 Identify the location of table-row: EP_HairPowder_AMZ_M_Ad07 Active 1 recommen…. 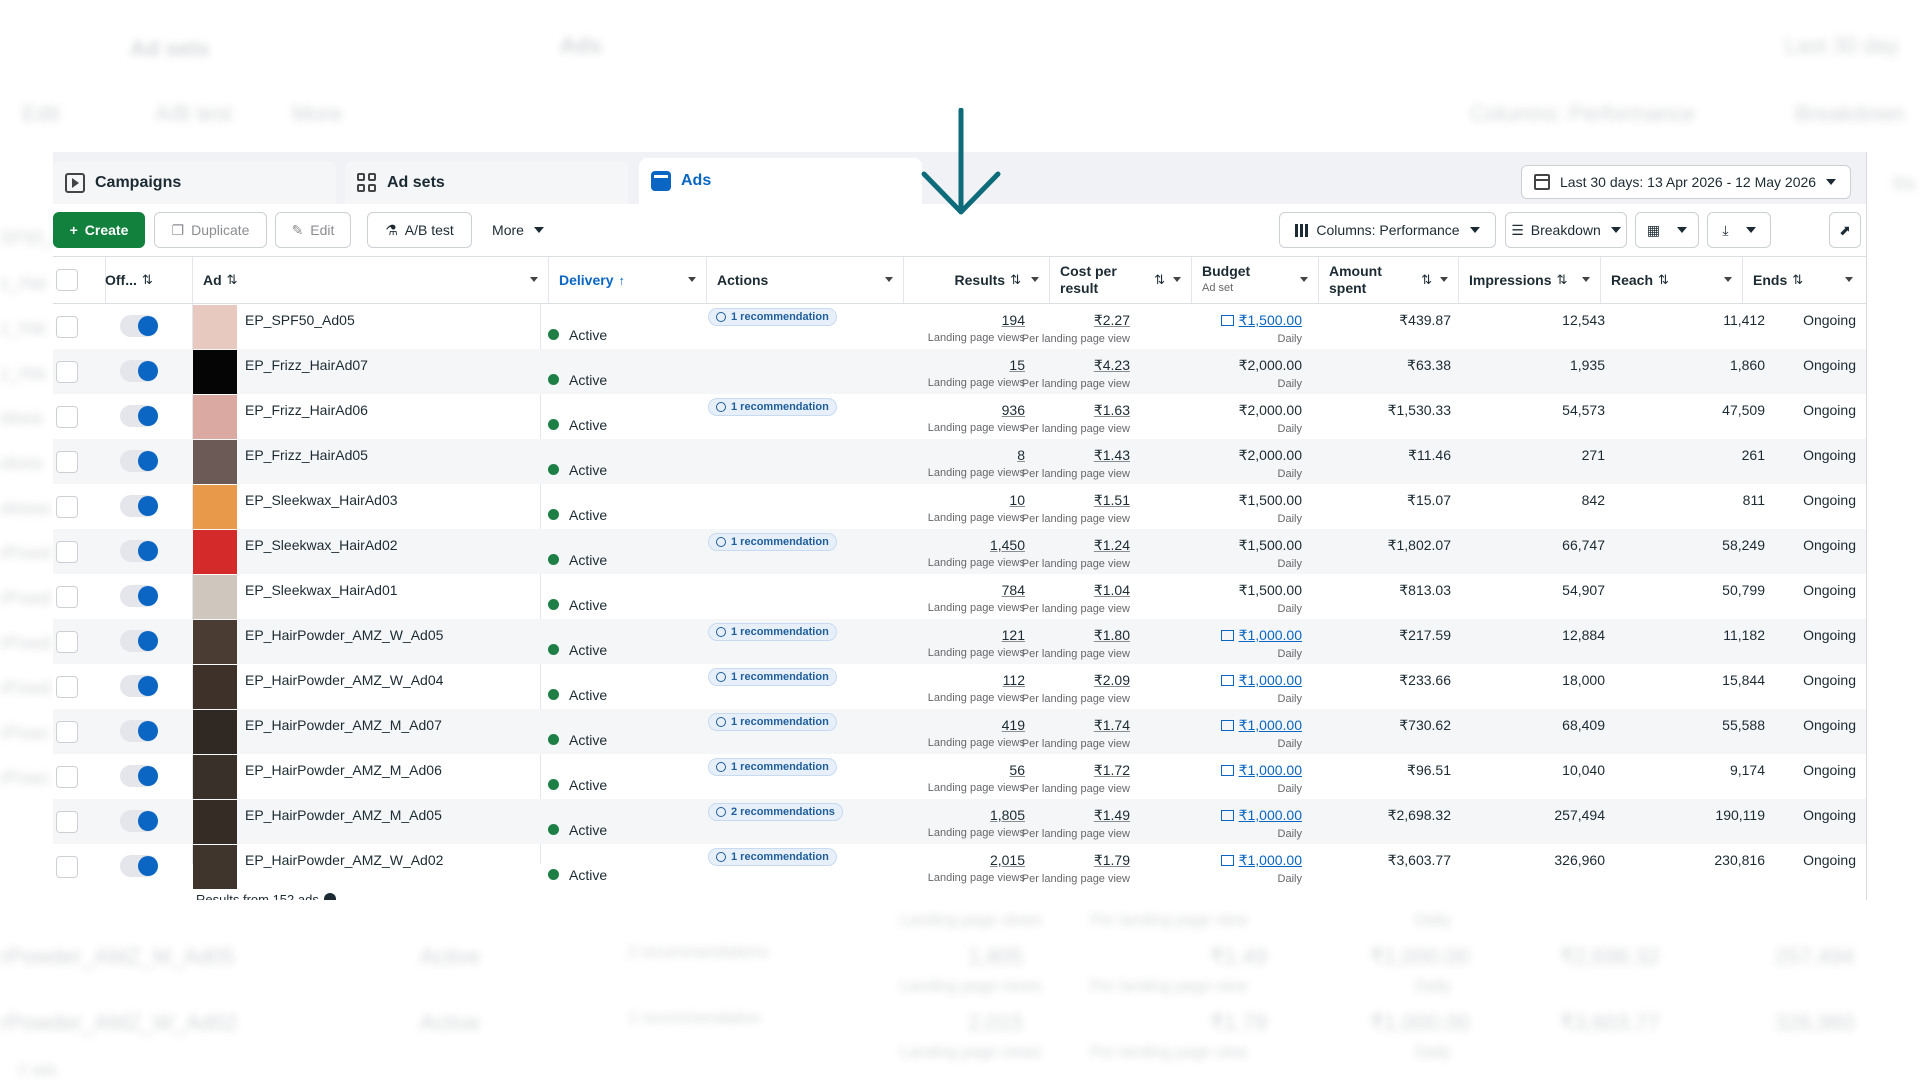
(959, 731).